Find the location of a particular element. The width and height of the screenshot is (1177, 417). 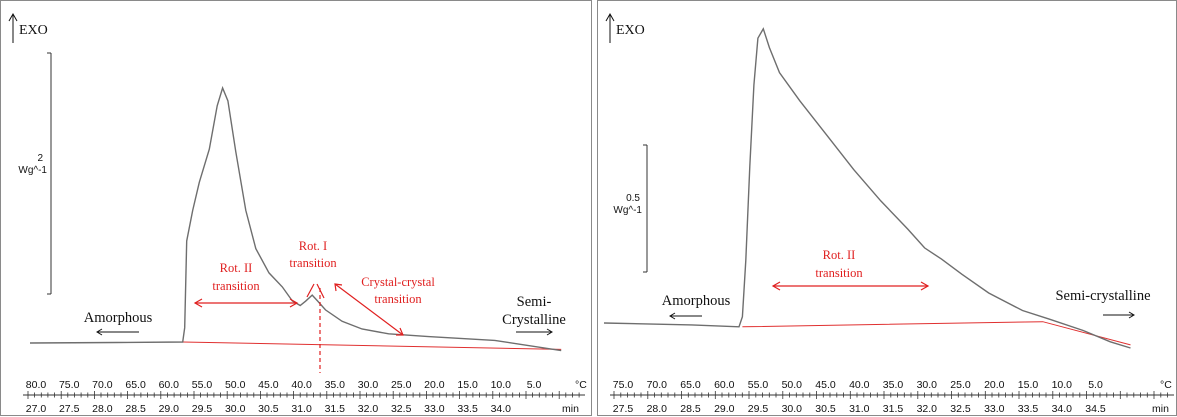

annotation-arrows-right is located at coordinates (850, 286).